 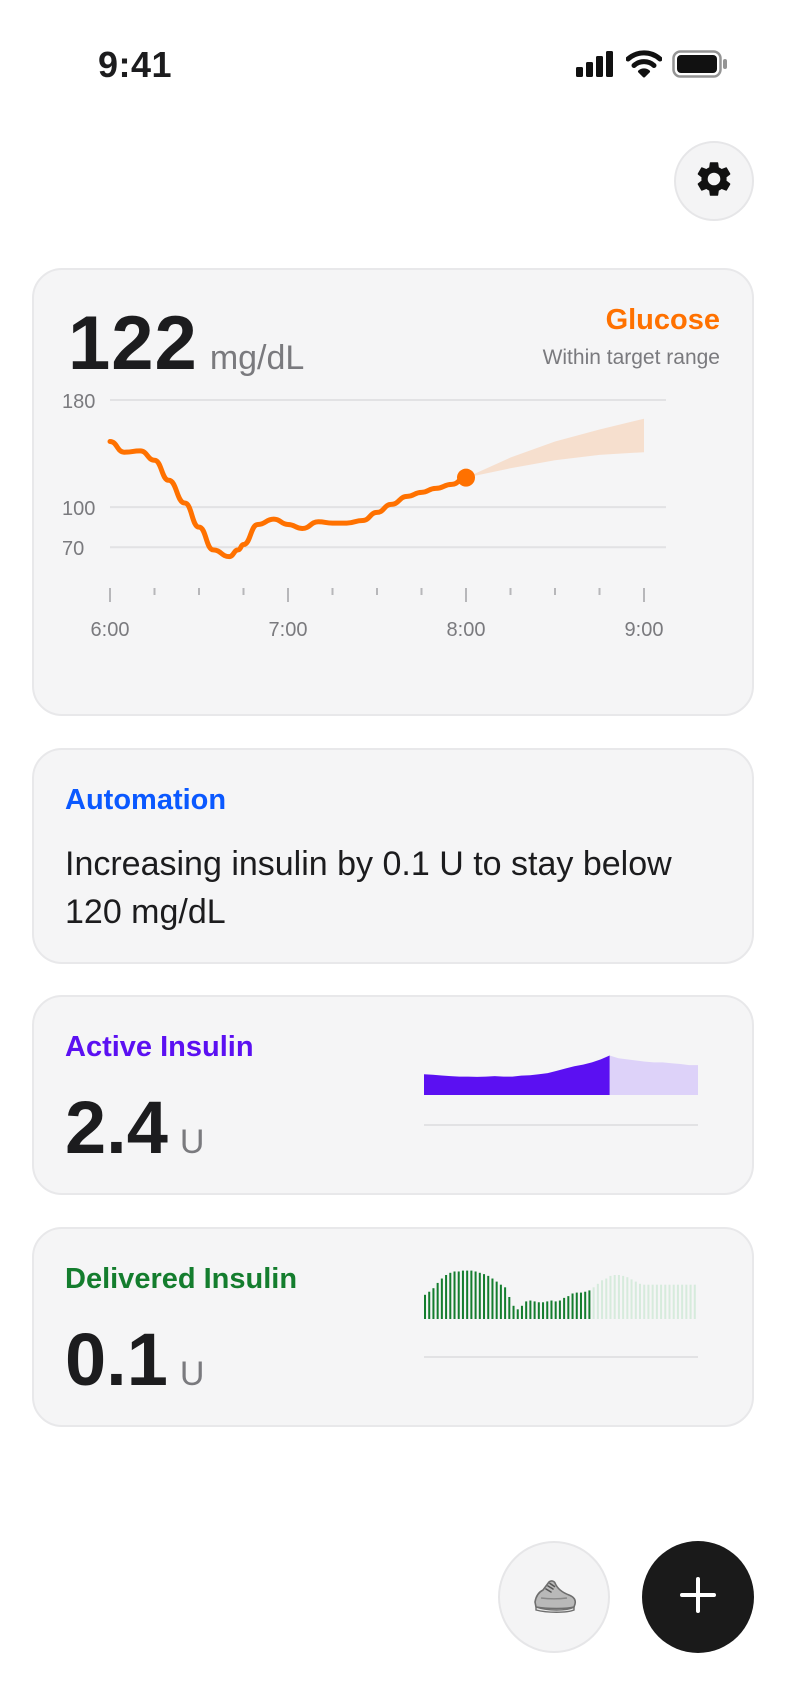 I want to click on glucose-title: Glucose, so click(x=662, y=320).